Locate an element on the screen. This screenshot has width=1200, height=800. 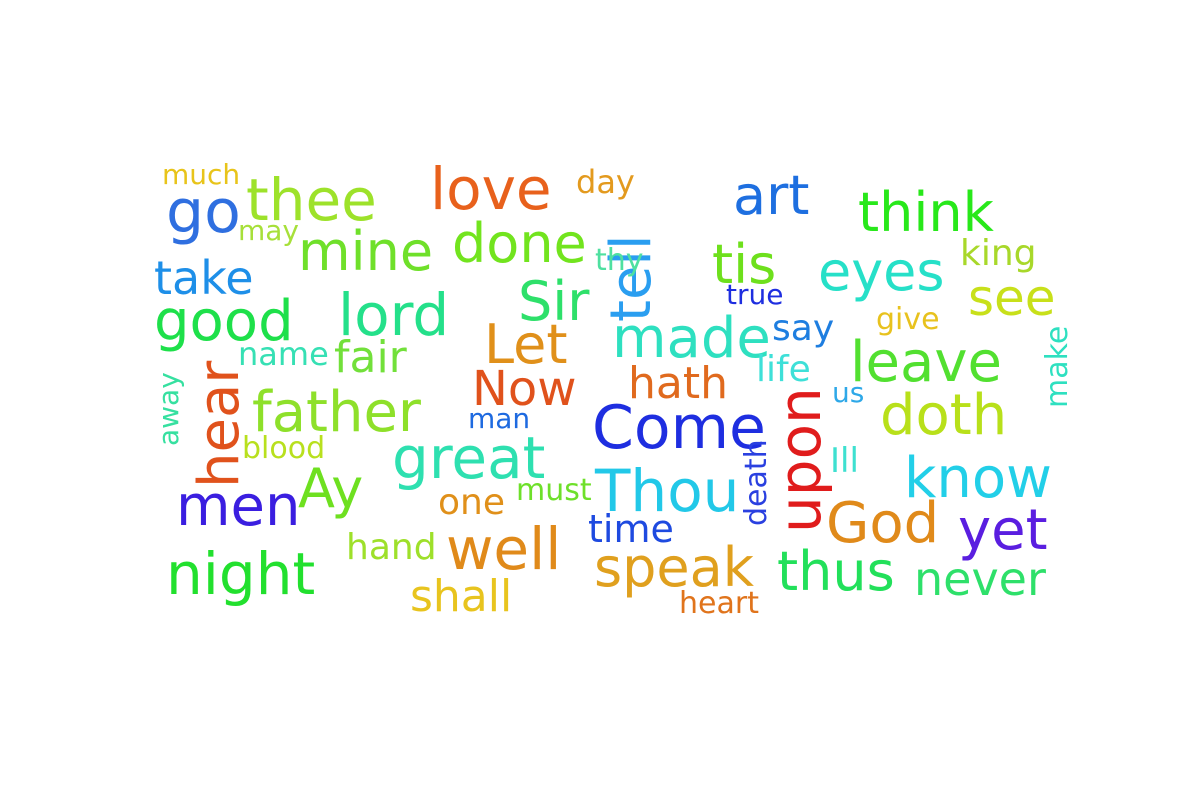
word-doth: doth is located at coordinates (943, 415).